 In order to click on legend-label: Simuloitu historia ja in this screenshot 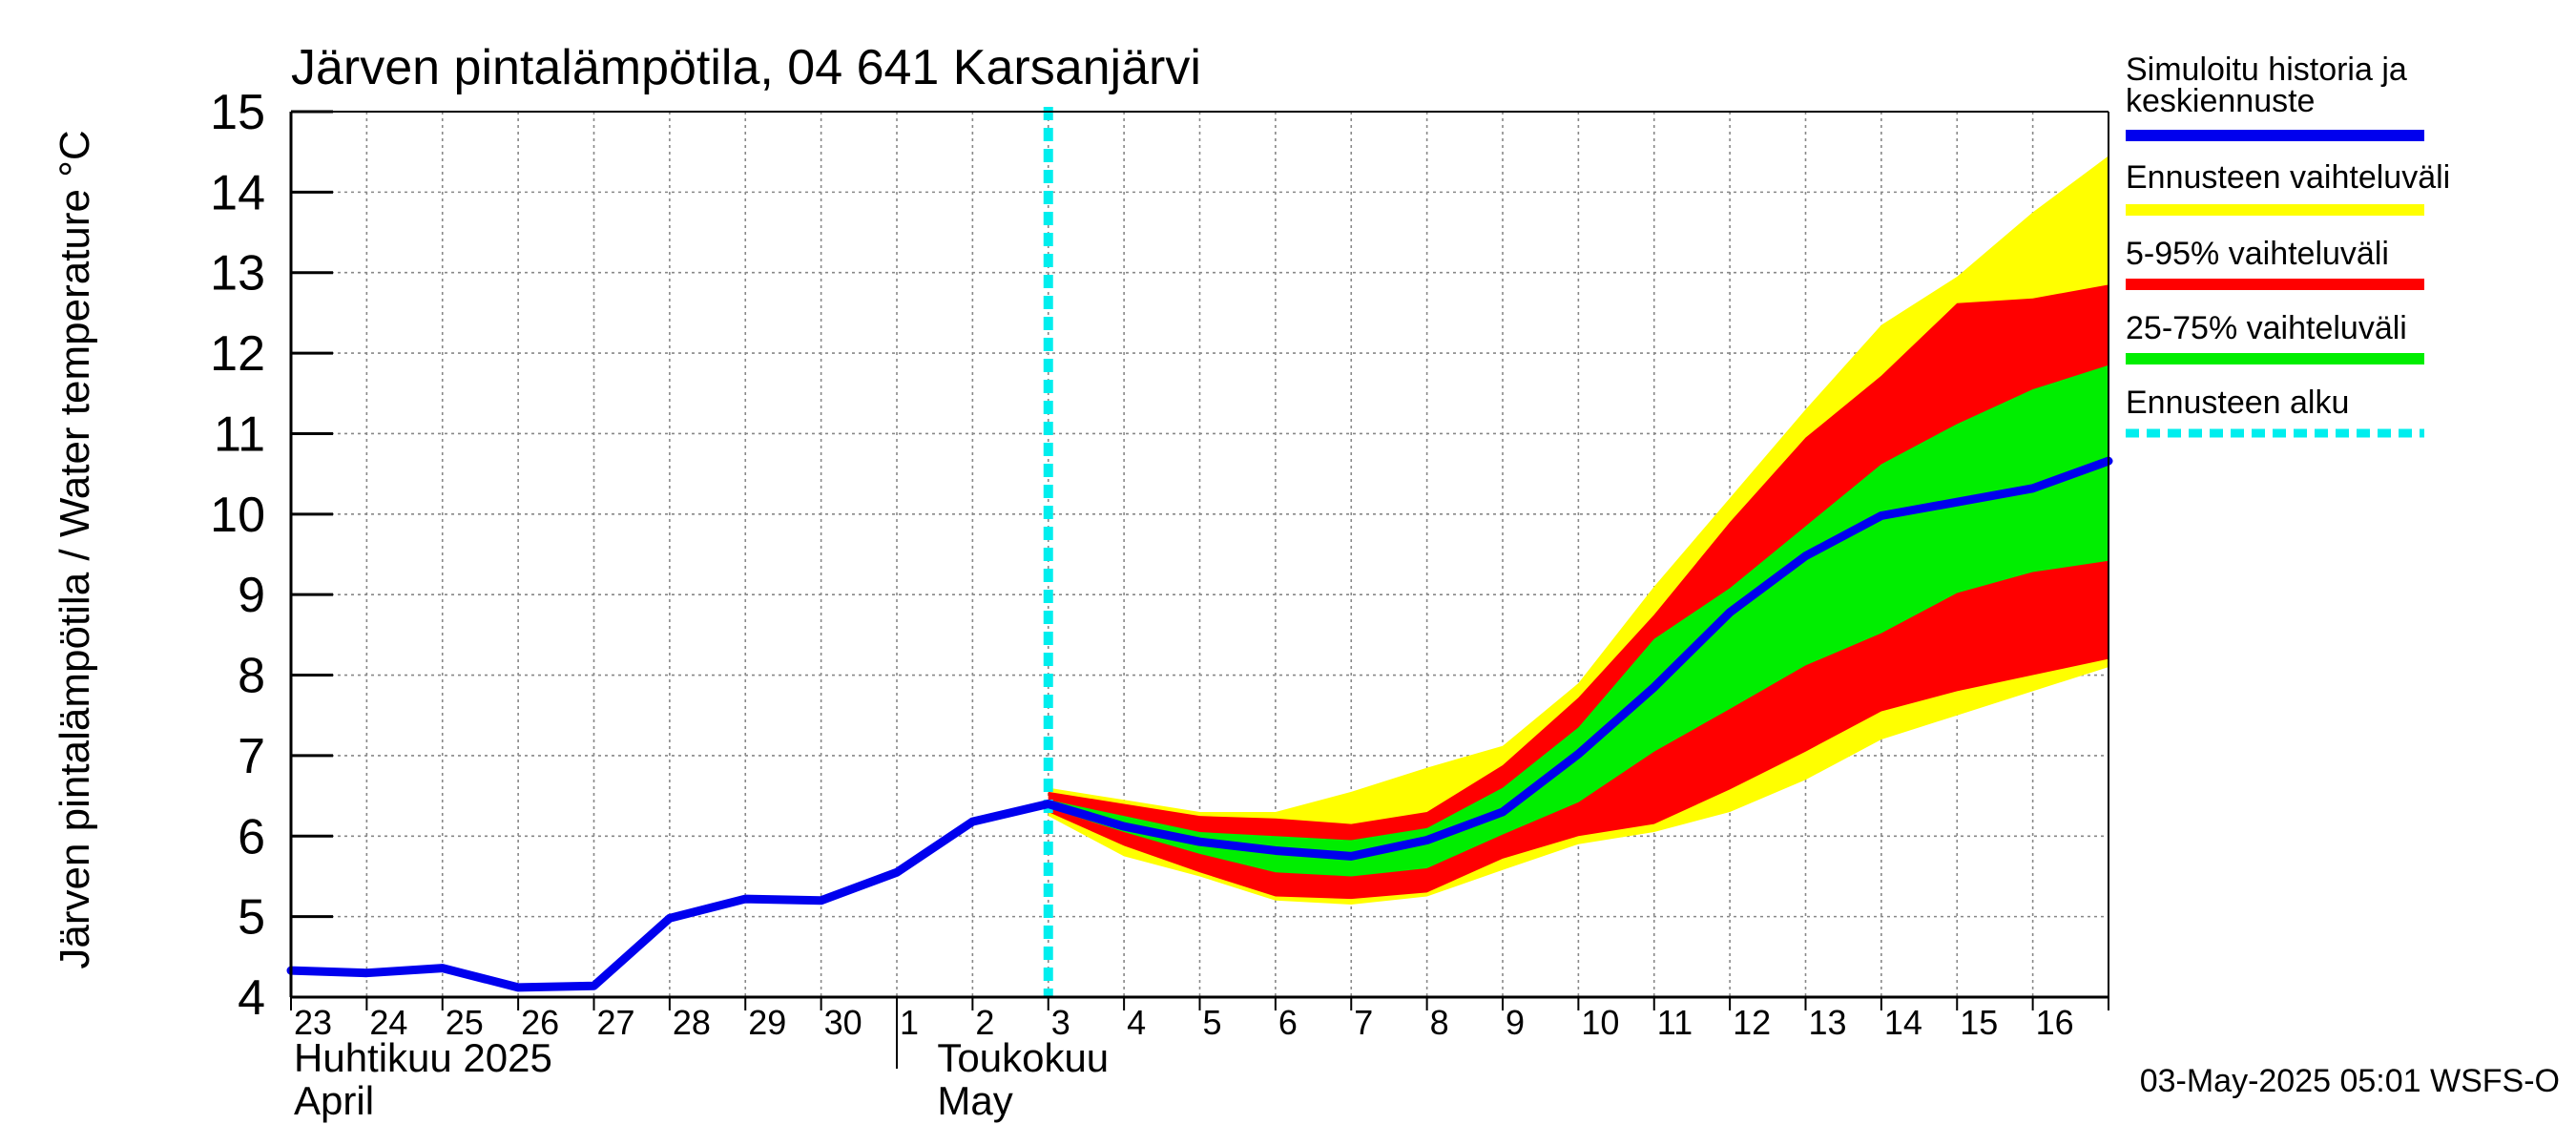, I will do `click(2266, 70)`.